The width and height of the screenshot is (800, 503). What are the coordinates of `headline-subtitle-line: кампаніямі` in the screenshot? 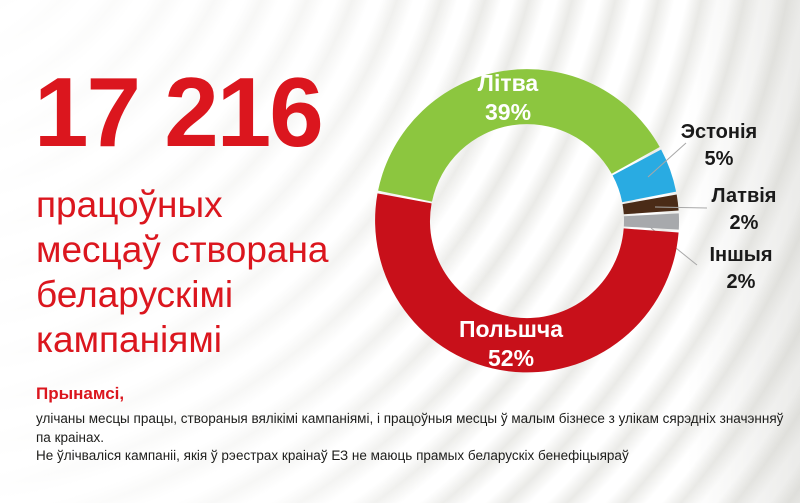 It's located at (129, 339).